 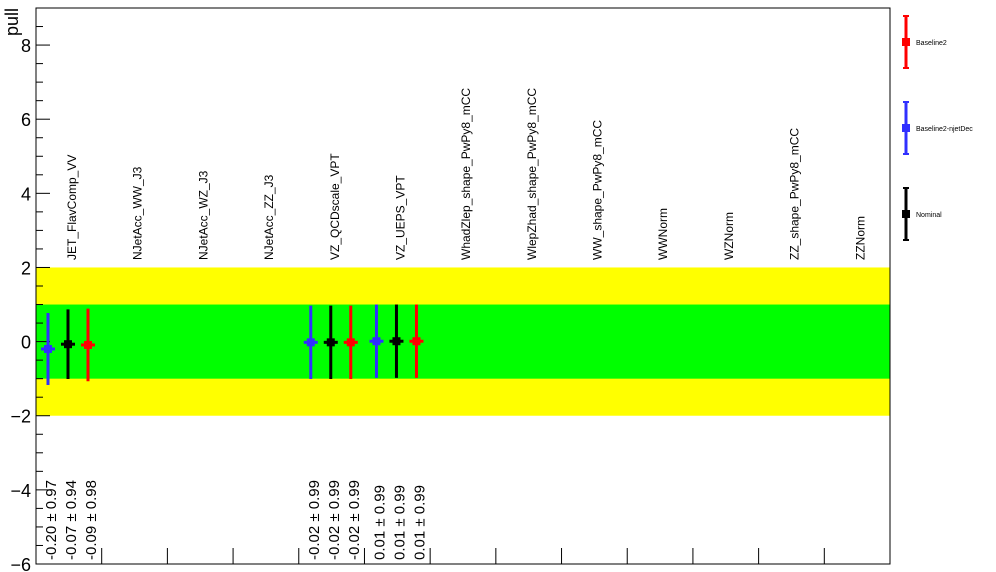 What do you see at coordinates (20, 491) in the screenshot?
I see `y-tick-label: −4` at bounding box center [20, 491].